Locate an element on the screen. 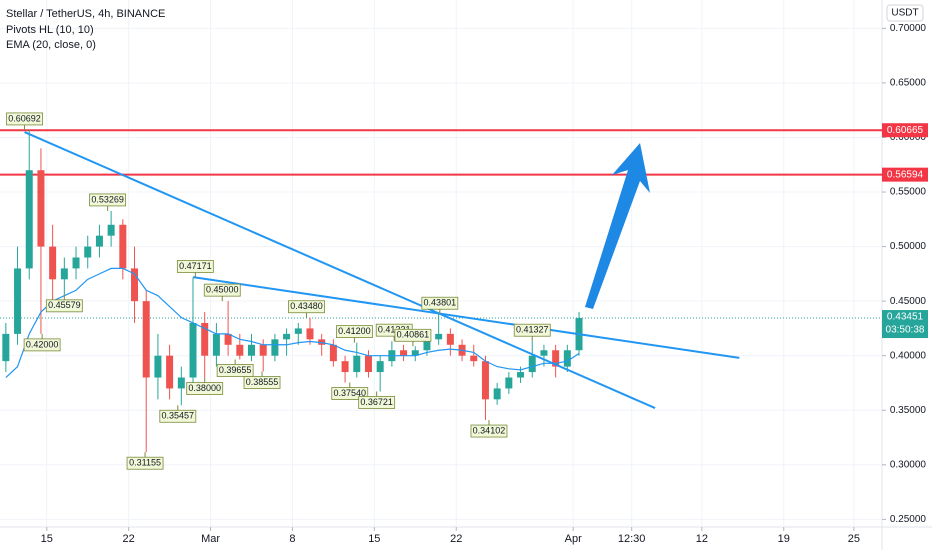  pivot-label: 0.41327 is located at coordinates (532, 330).